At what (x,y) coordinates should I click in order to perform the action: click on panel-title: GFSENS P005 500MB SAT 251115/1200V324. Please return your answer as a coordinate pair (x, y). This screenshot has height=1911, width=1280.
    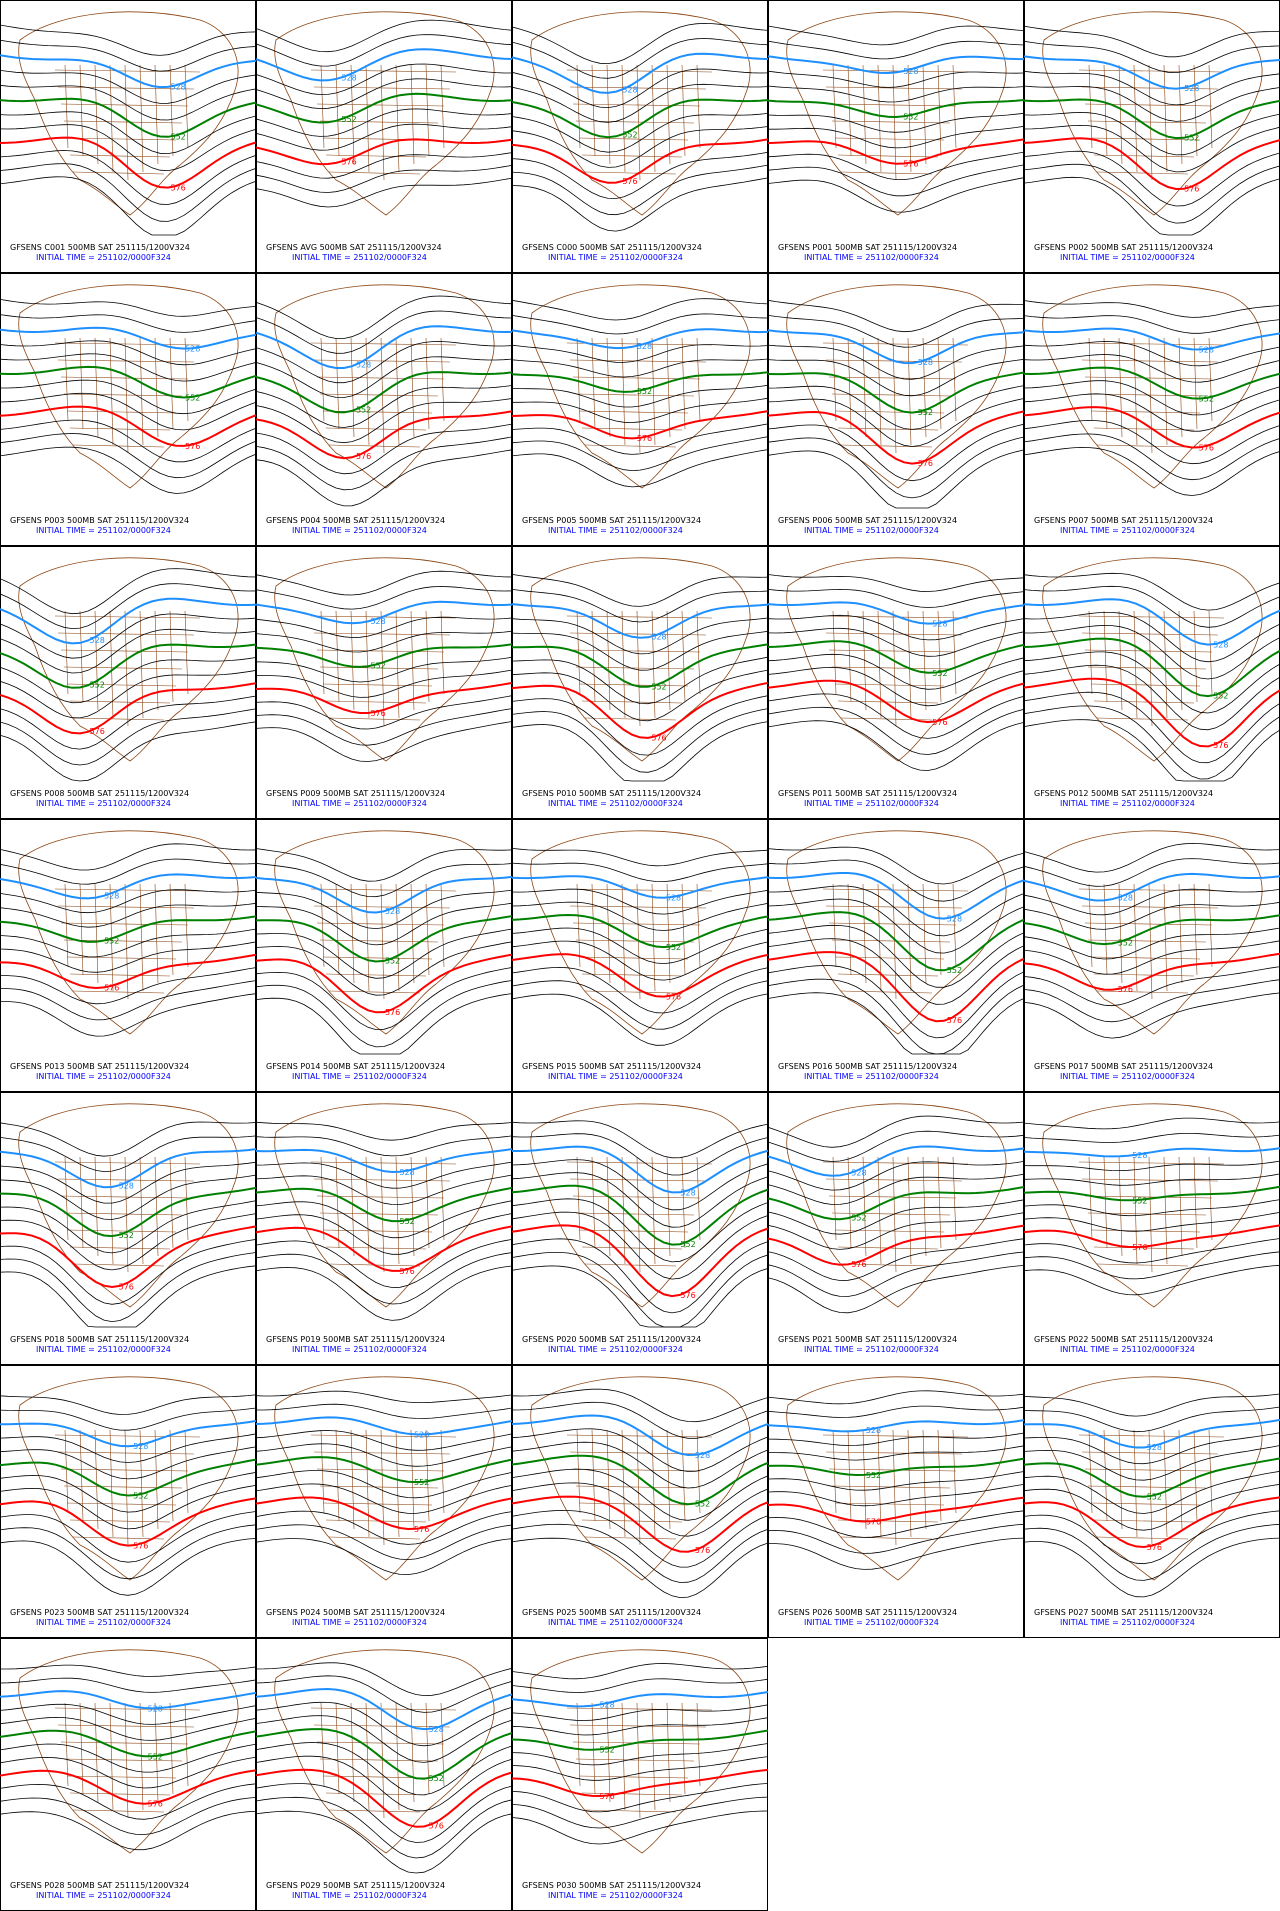
    Looking at the image, I should click on (611, 520).